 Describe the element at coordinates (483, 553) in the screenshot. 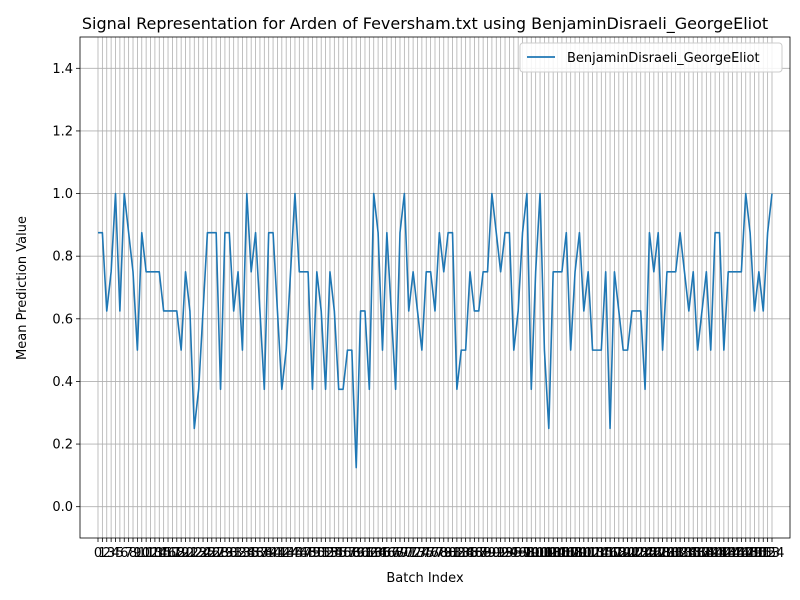

I see `x-tick-label: 88` at that location.